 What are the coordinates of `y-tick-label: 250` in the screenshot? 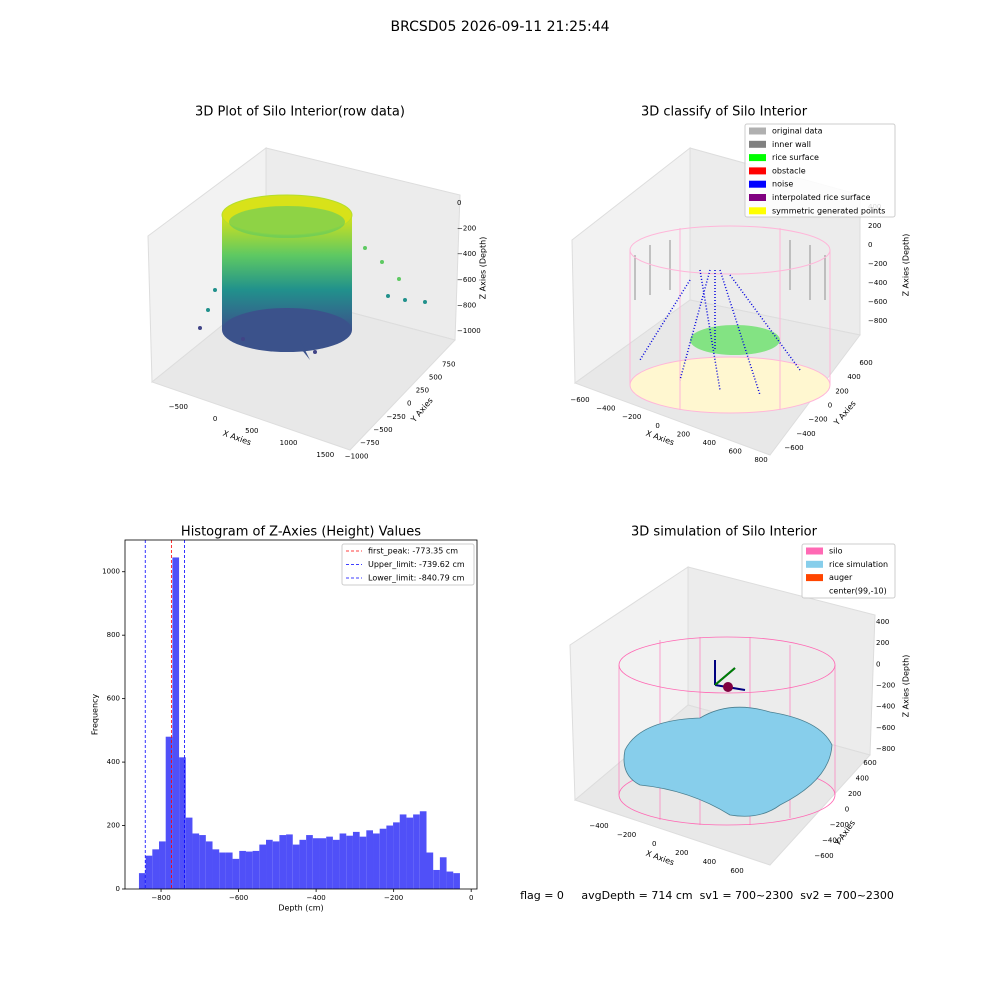 It's located at (422, 391).